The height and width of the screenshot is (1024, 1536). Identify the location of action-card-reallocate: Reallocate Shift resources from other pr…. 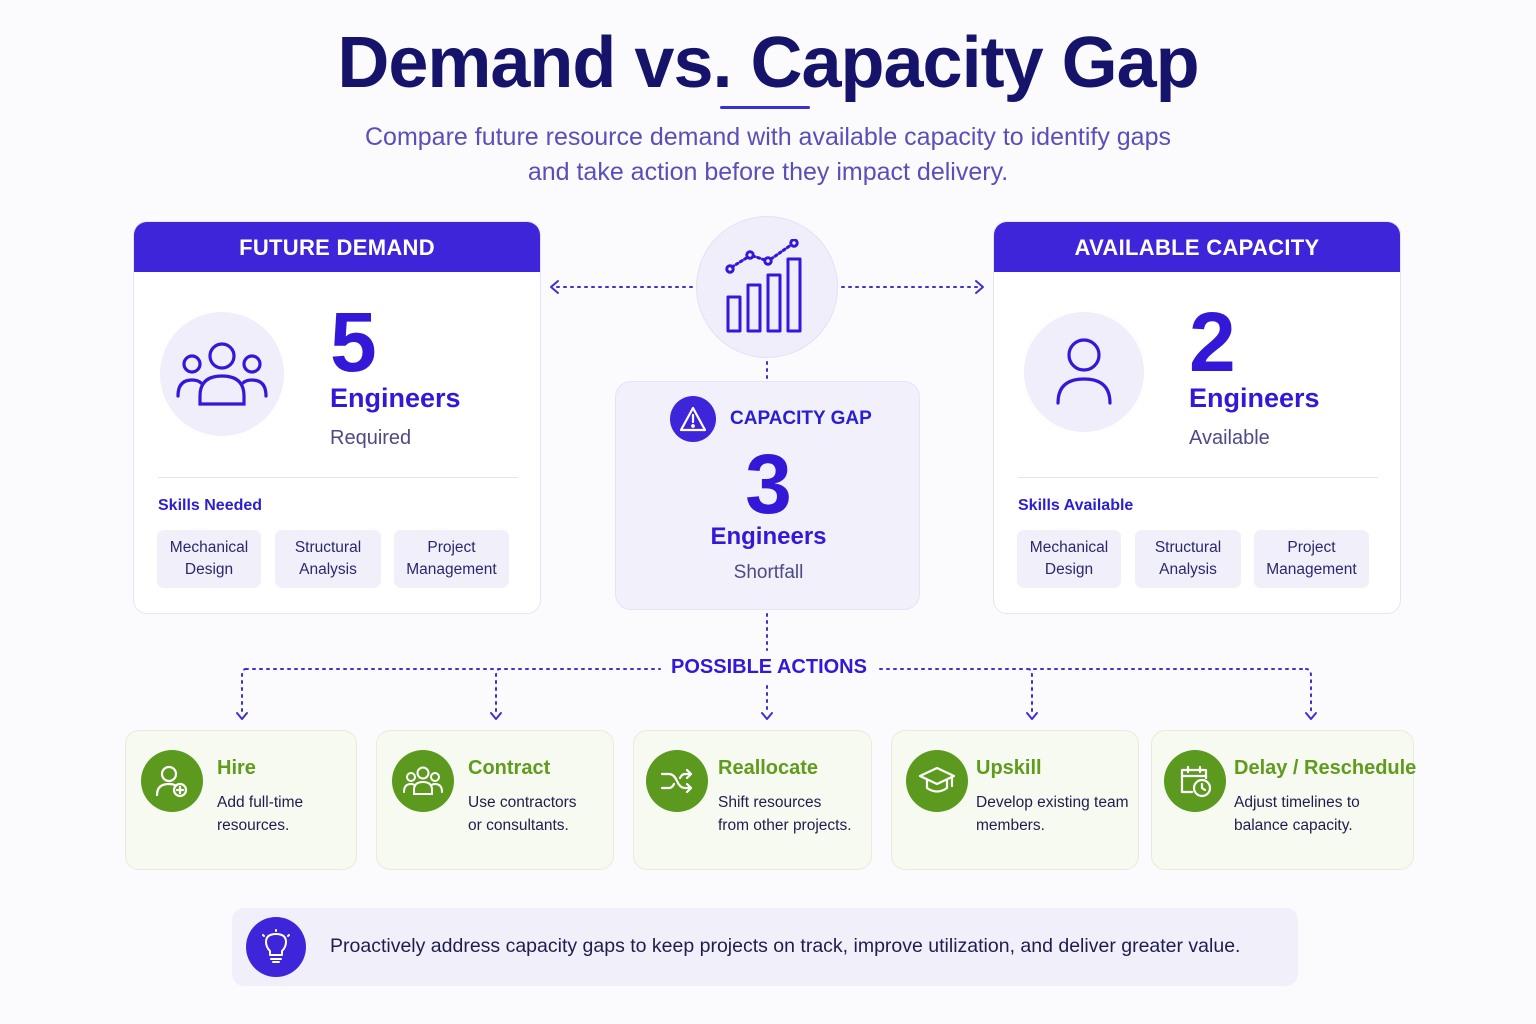
(752, 800).